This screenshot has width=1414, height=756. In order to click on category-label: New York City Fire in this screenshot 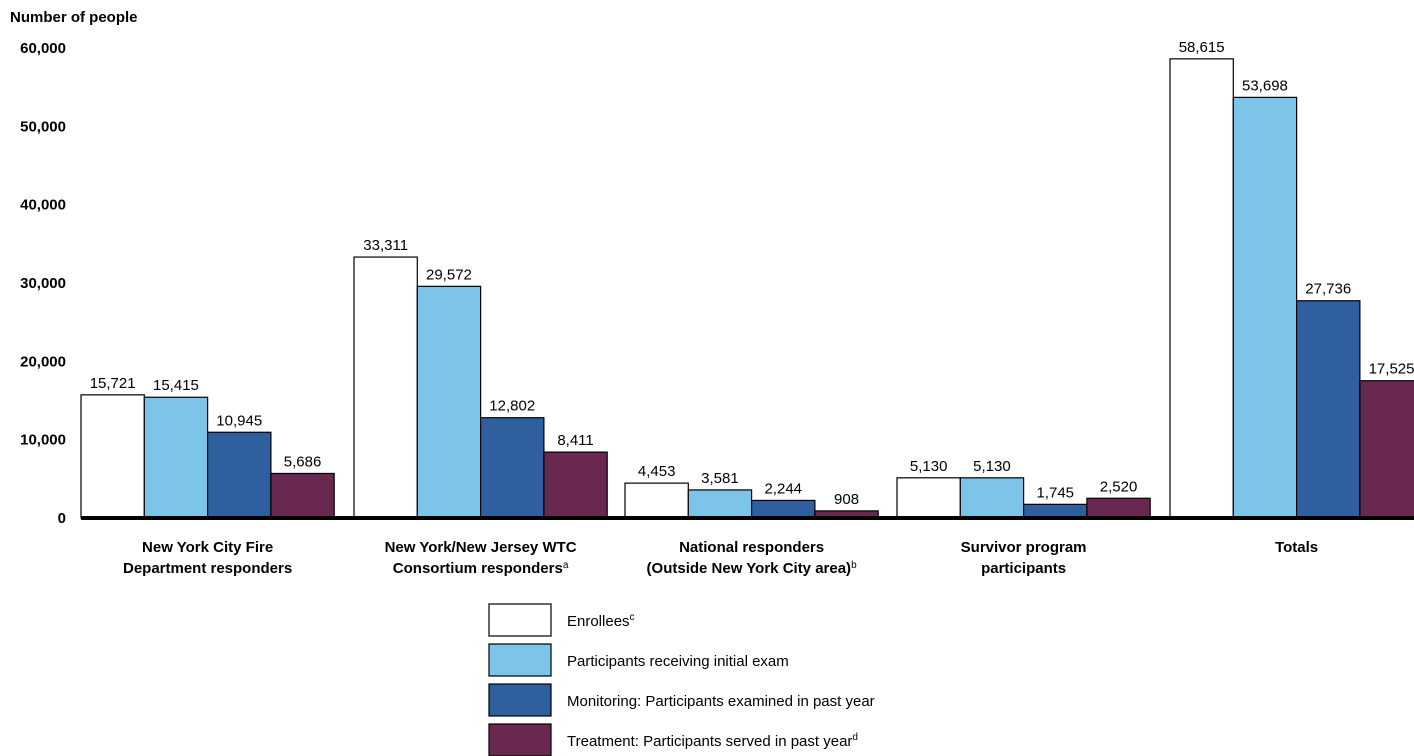, I will do `click(207, 547)`.